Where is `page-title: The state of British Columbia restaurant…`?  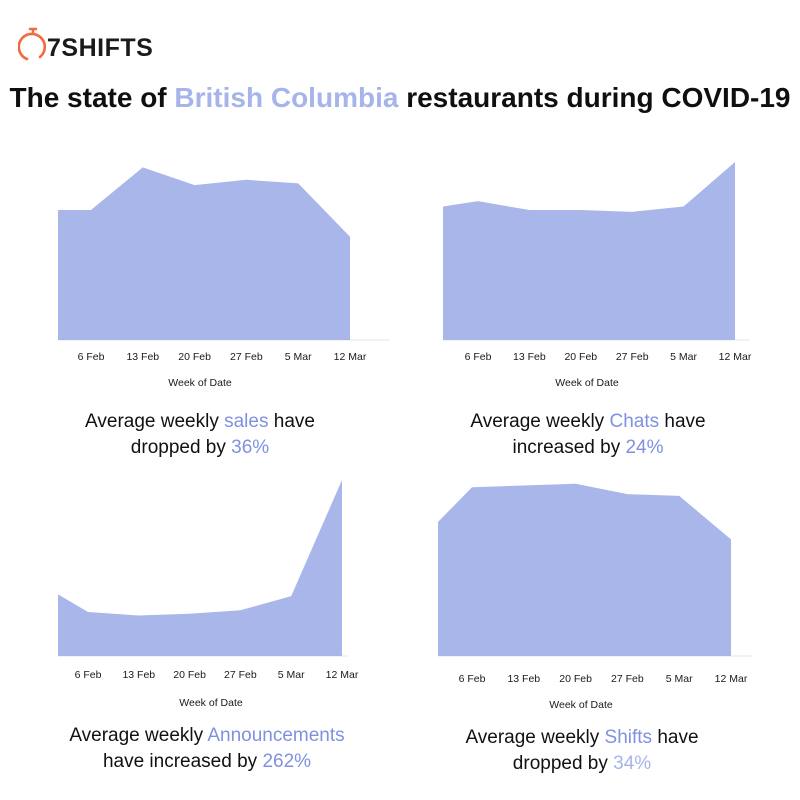 page-title: The state of British Columbia restaurant… is located at coordinates (400, 98).